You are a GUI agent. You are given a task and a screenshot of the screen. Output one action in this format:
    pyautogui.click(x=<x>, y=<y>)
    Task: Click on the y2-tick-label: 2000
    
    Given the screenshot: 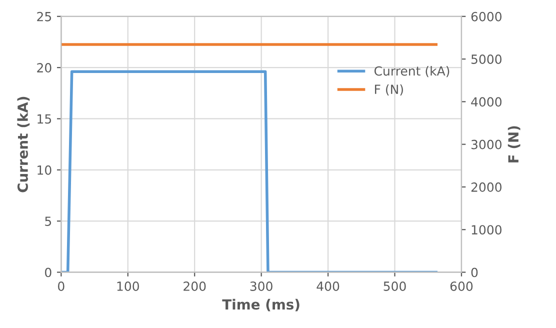 What is the action you would take?
    pyautogui.click(x=486, y=187)
    